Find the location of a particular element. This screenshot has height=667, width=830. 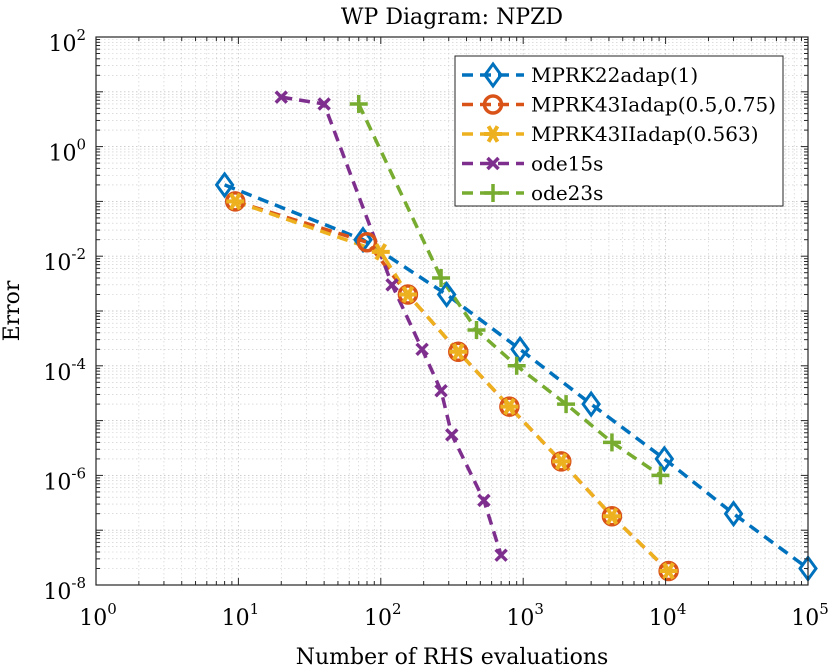

x-tick-label: 10⁴ is located at coordinates (668, 615).